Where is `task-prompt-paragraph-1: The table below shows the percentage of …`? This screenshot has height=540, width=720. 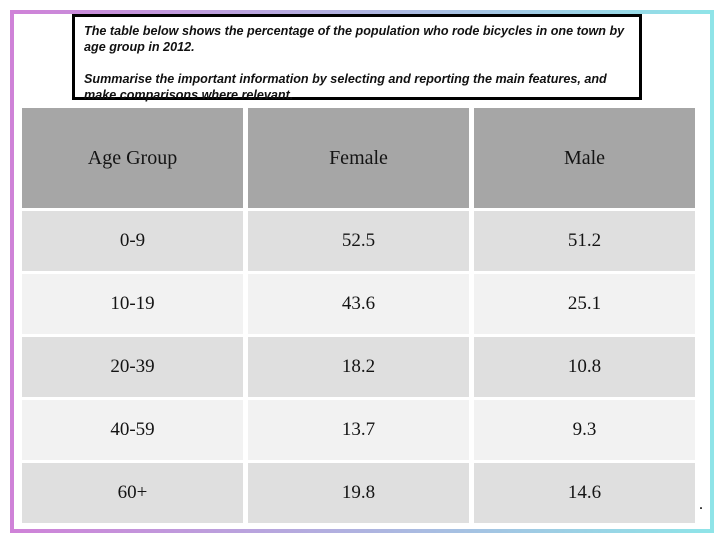 task-prompt-paragraph-1: The table below shows the percentage of … is located at coordinates (354, 39).